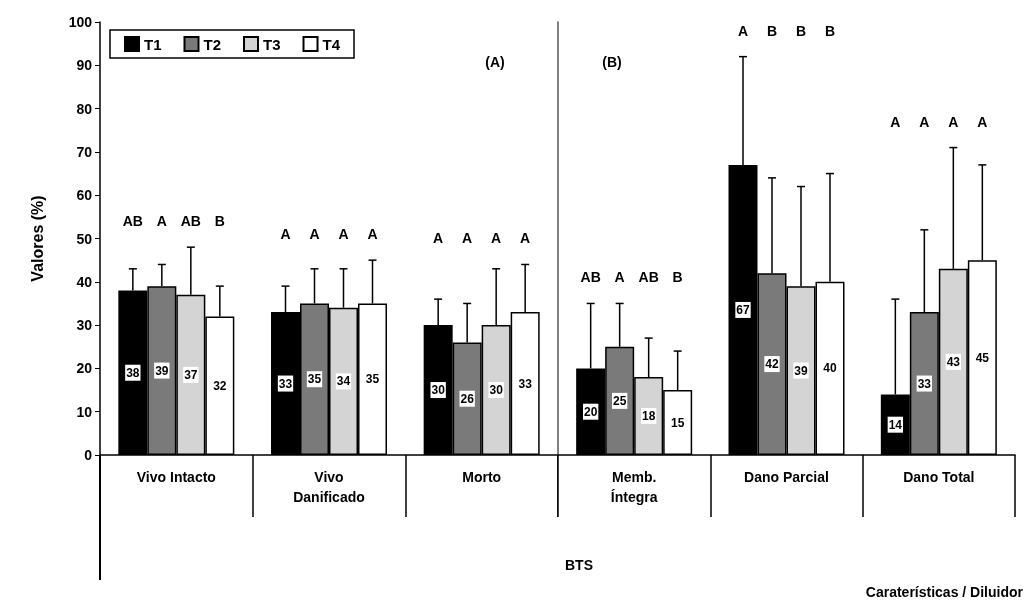 The height and width of the screenshot is (603, 1029). What do you see at coordinates (953, 361) in the screenshot?
I see `data-label: 43` at bounding box center [953, 361].